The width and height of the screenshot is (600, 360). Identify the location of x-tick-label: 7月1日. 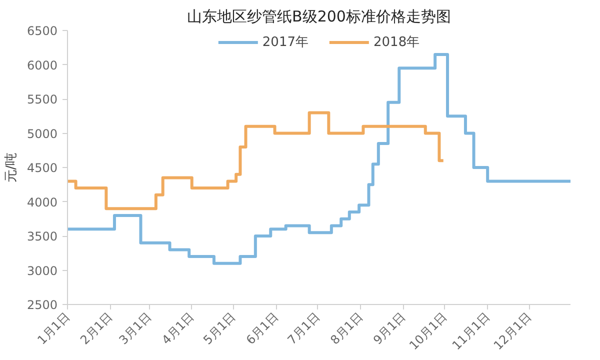
(303, 329).